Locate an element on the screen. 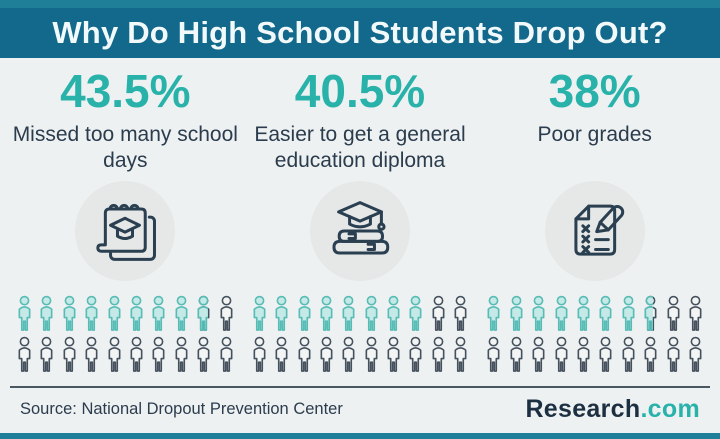  stat-label: Poor grades is located at coordinates (594, 134).